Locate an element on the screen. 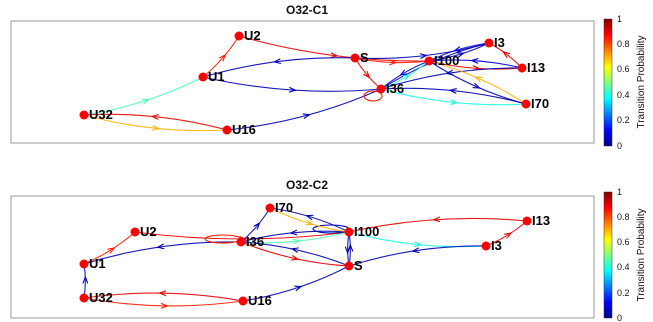  panel-title: O32-C2 is located at coordinates (307, 185).